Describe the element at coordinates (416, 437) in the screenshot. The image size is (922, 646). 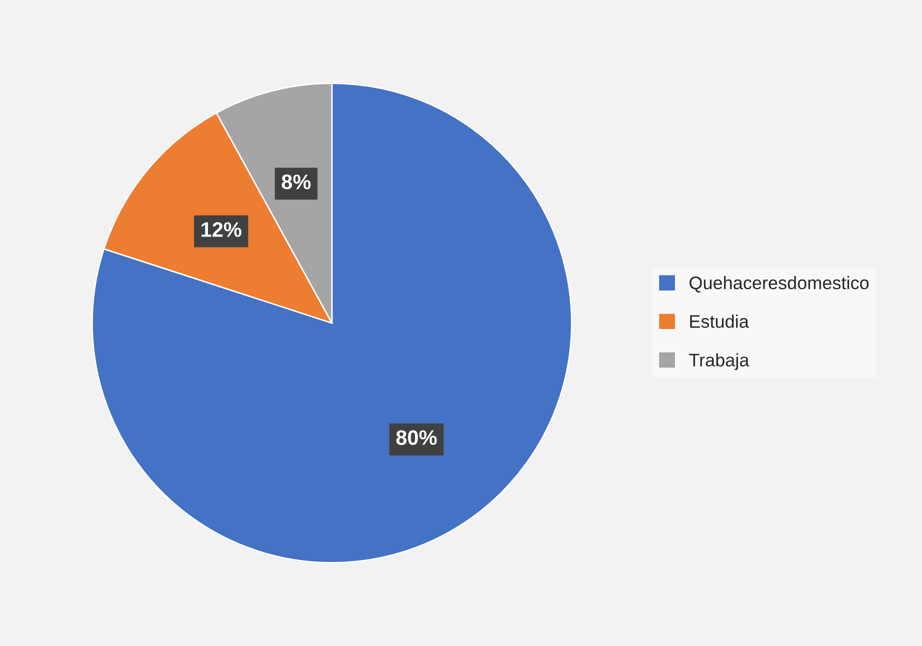
I see `data-label: 80%` at that location.